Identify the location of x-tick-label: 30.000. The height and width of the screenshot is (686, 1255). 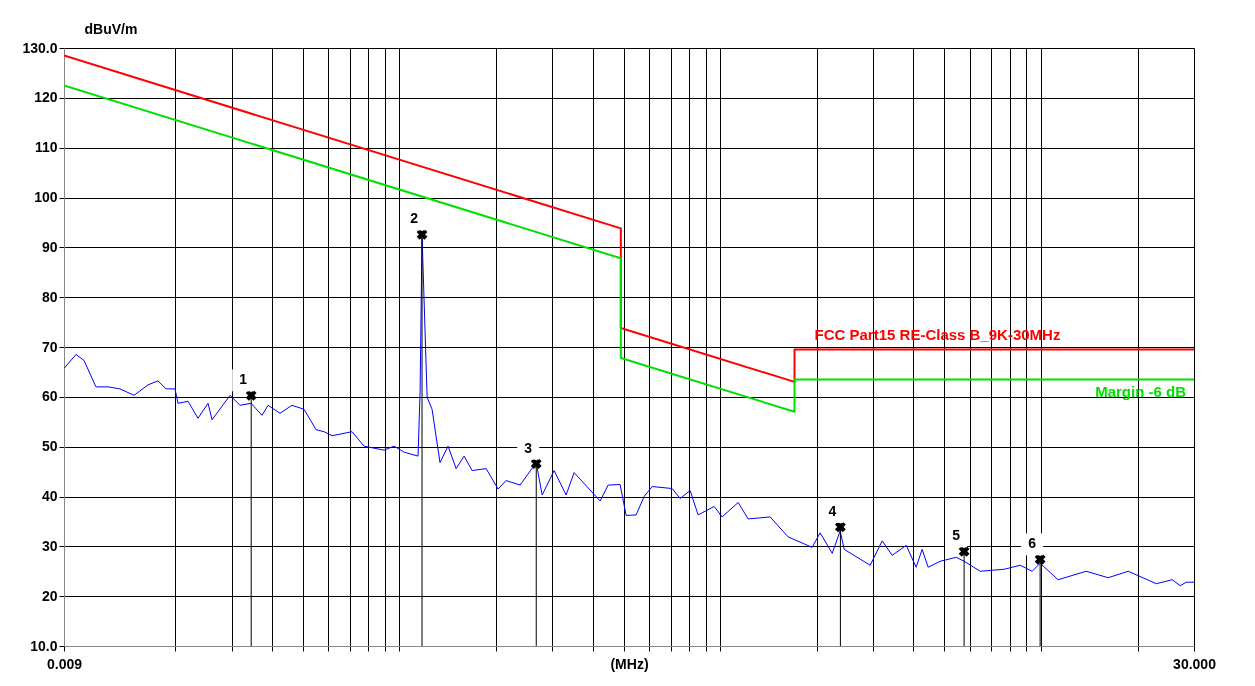
(1195, 663).